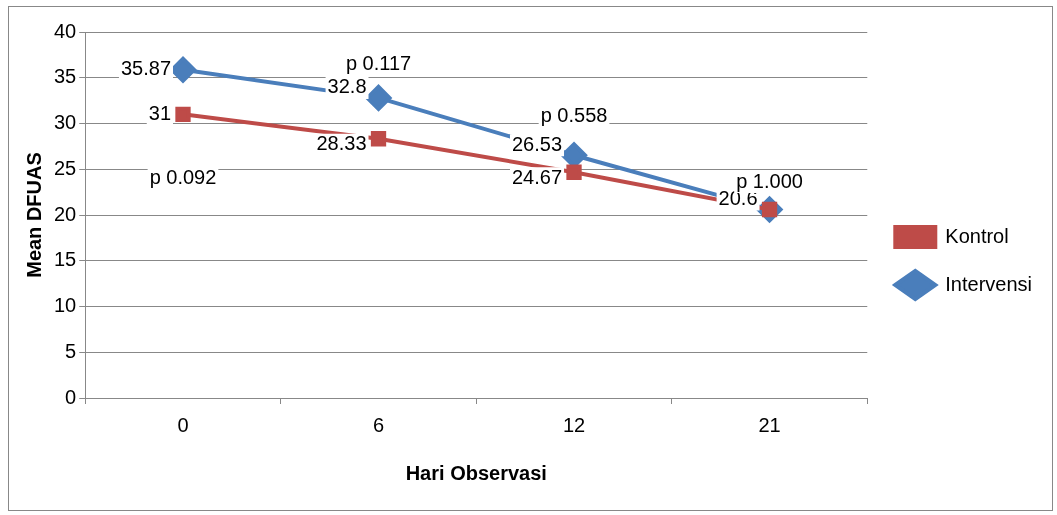  What do you see at coordinates (65, 259) in the screenshot?
I see `y-tick-label: 15` at bounding box center [65, 259].